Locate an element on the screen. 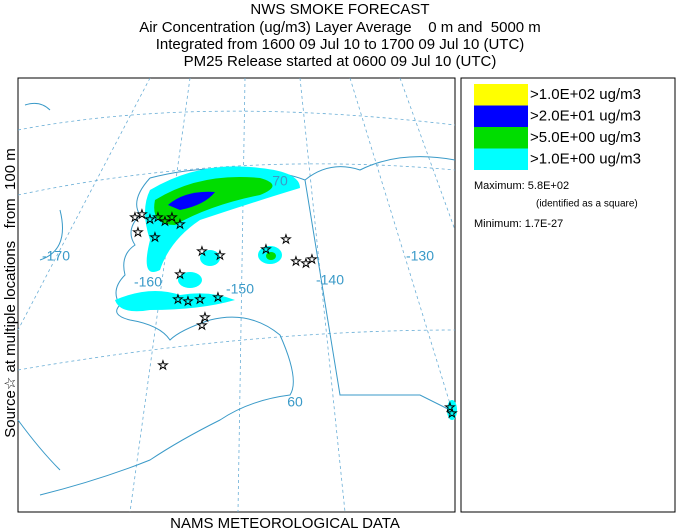  title: NWS SMOKE FORECAST is located at coordinates (339, 9).